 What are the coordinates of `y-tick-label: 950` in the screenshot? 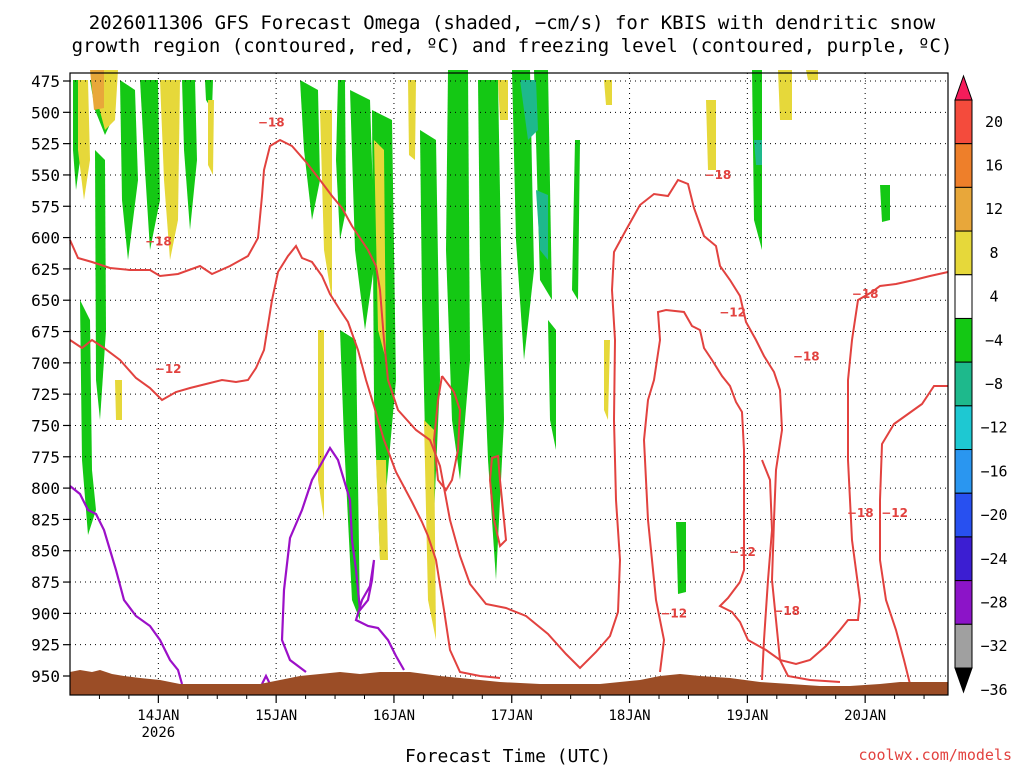 It's located at (45, 676).